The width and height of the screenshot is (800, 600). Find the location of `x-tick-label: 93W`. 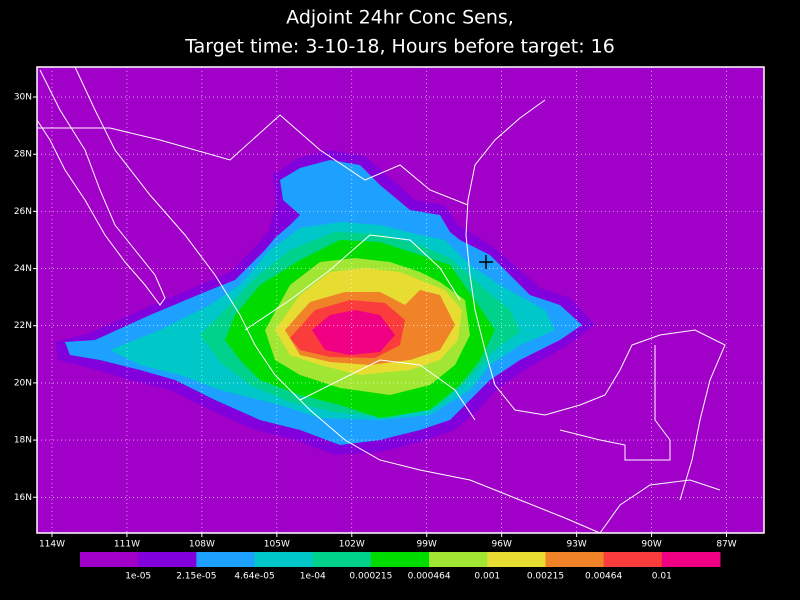

x-tick-label: 93W is located at coordinates (576, 545).